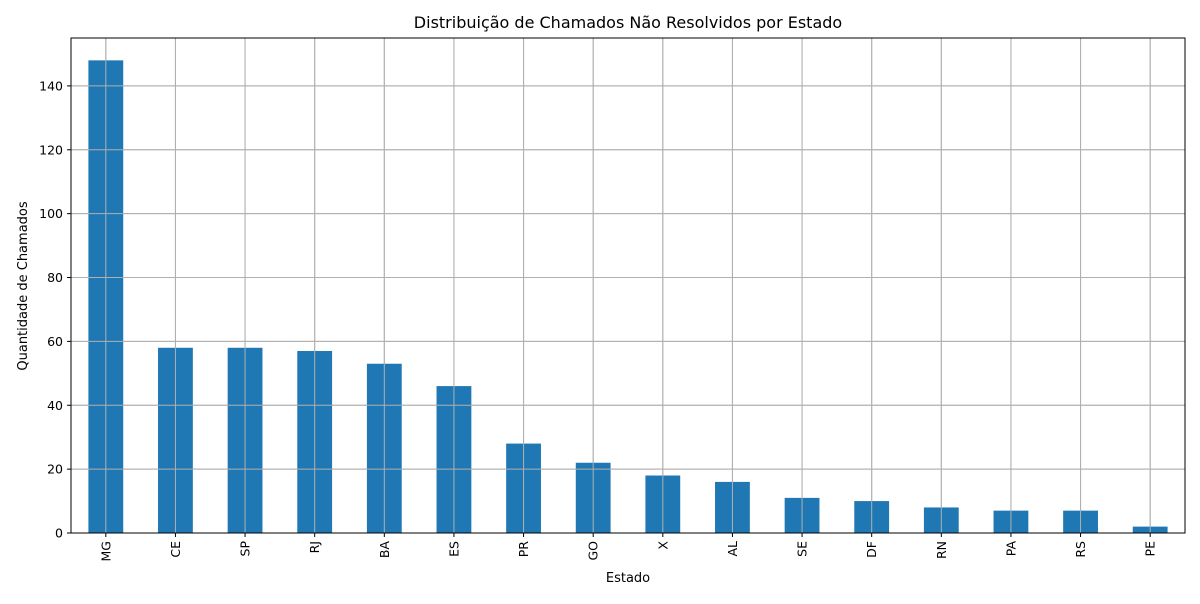 The height and width of the screenshot is (604, 1200). I want to click on x-tick-label: BA, so click(384, 550).